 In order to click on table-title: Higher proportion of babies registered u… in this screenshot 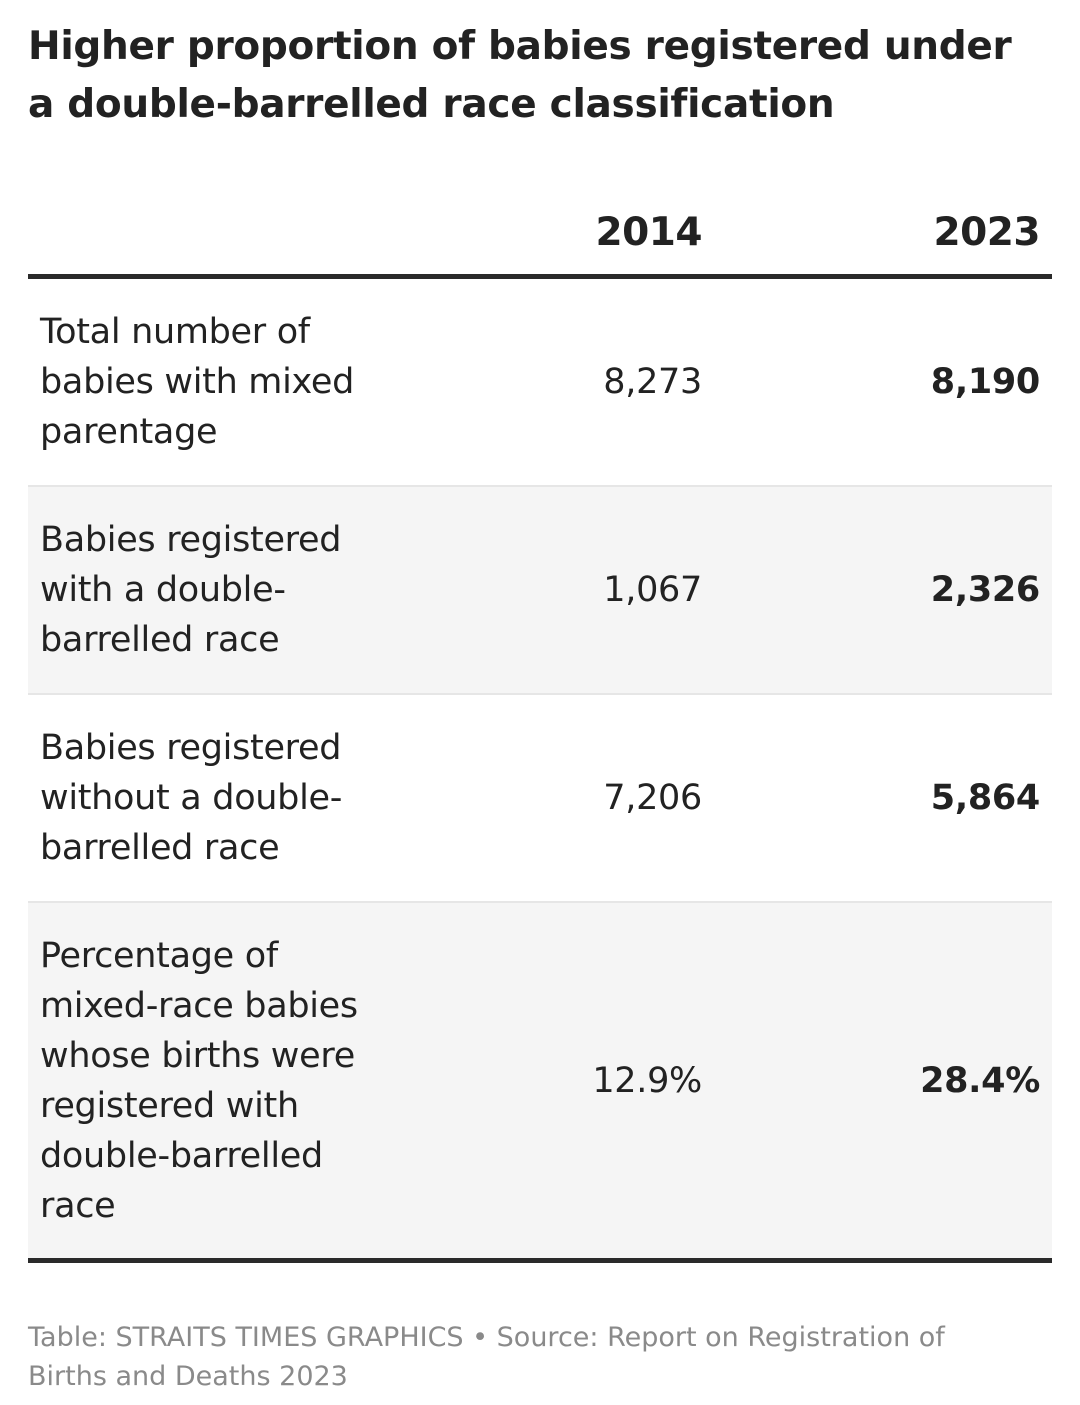, I will do `click(520, 75)`.